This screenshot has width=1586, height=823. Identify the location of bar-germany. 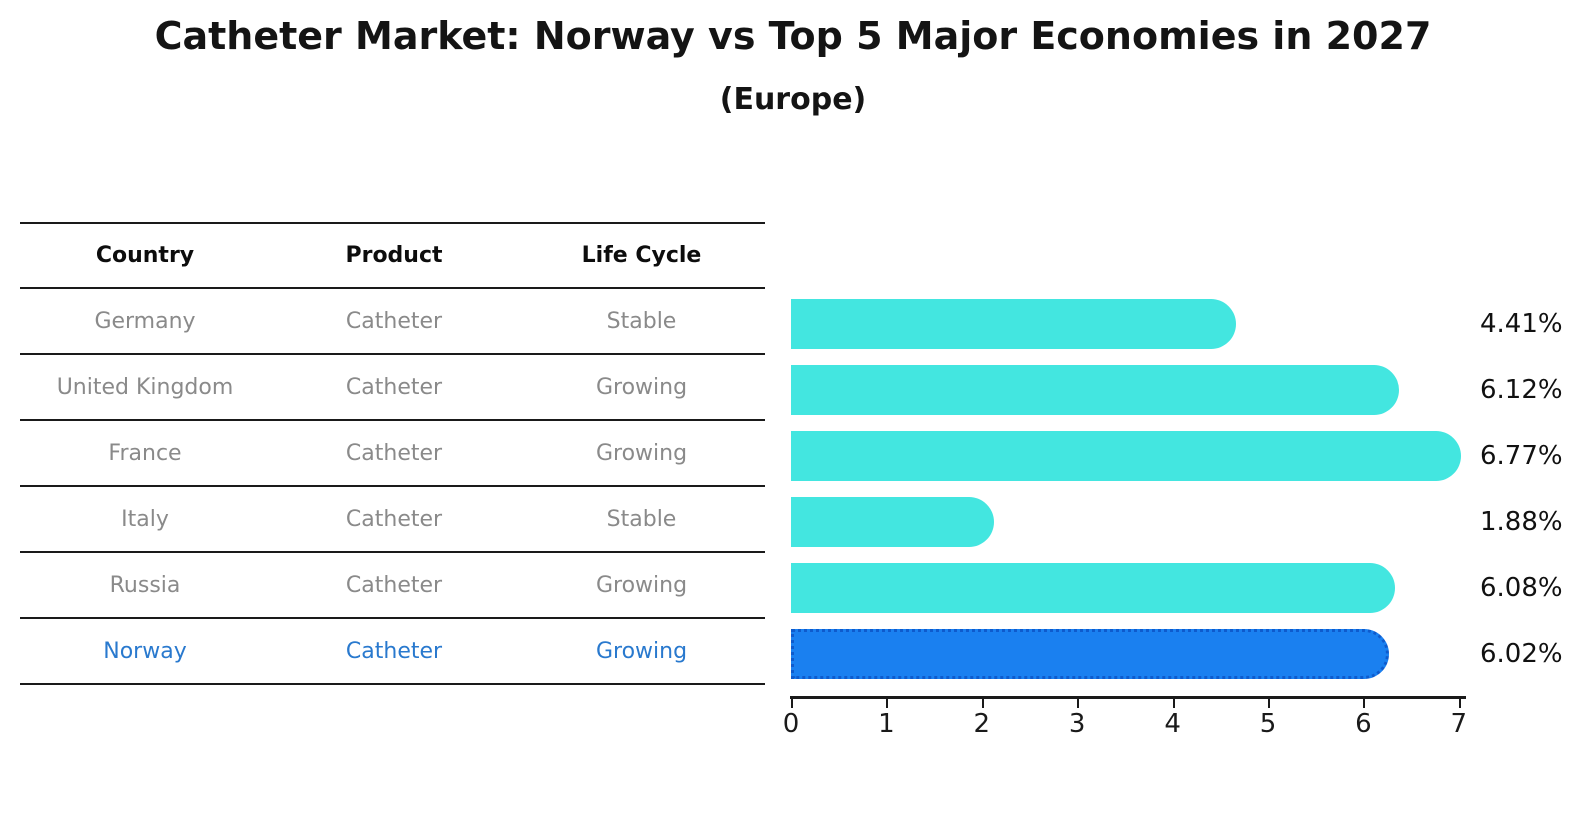
(1013, 324).